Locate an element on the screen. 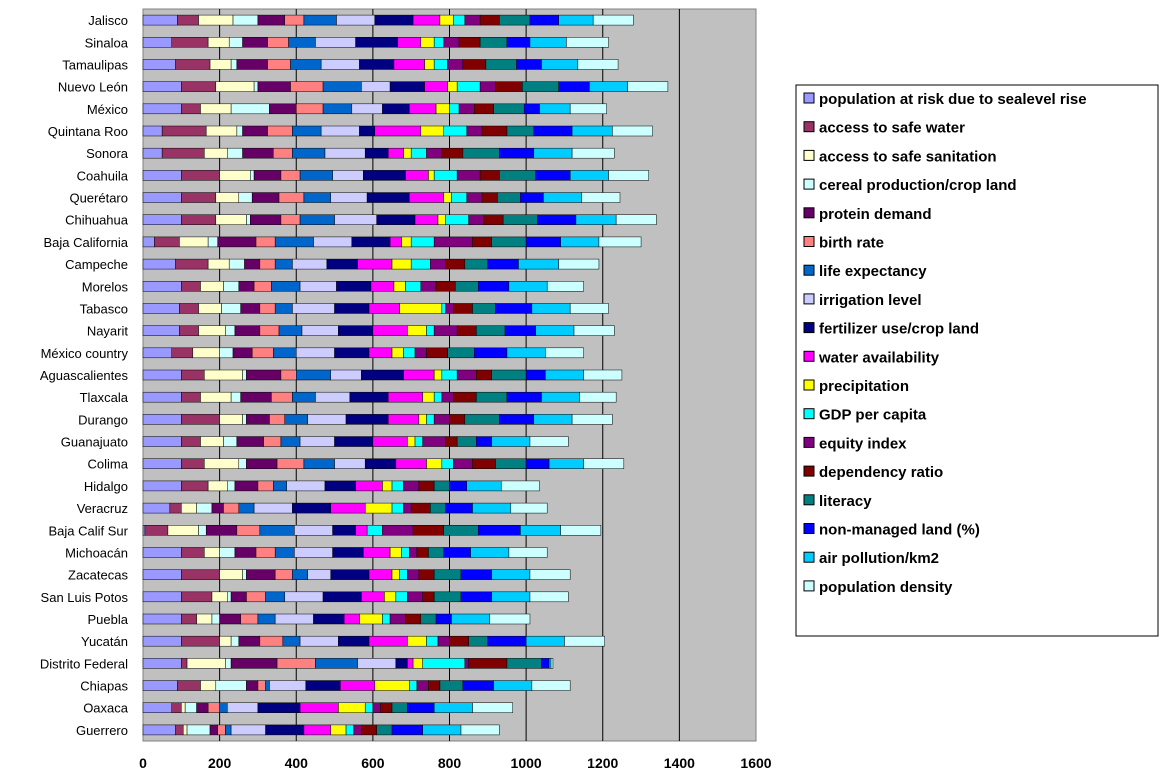  category-label: Zacatecas is located at coordinates (98, 575).